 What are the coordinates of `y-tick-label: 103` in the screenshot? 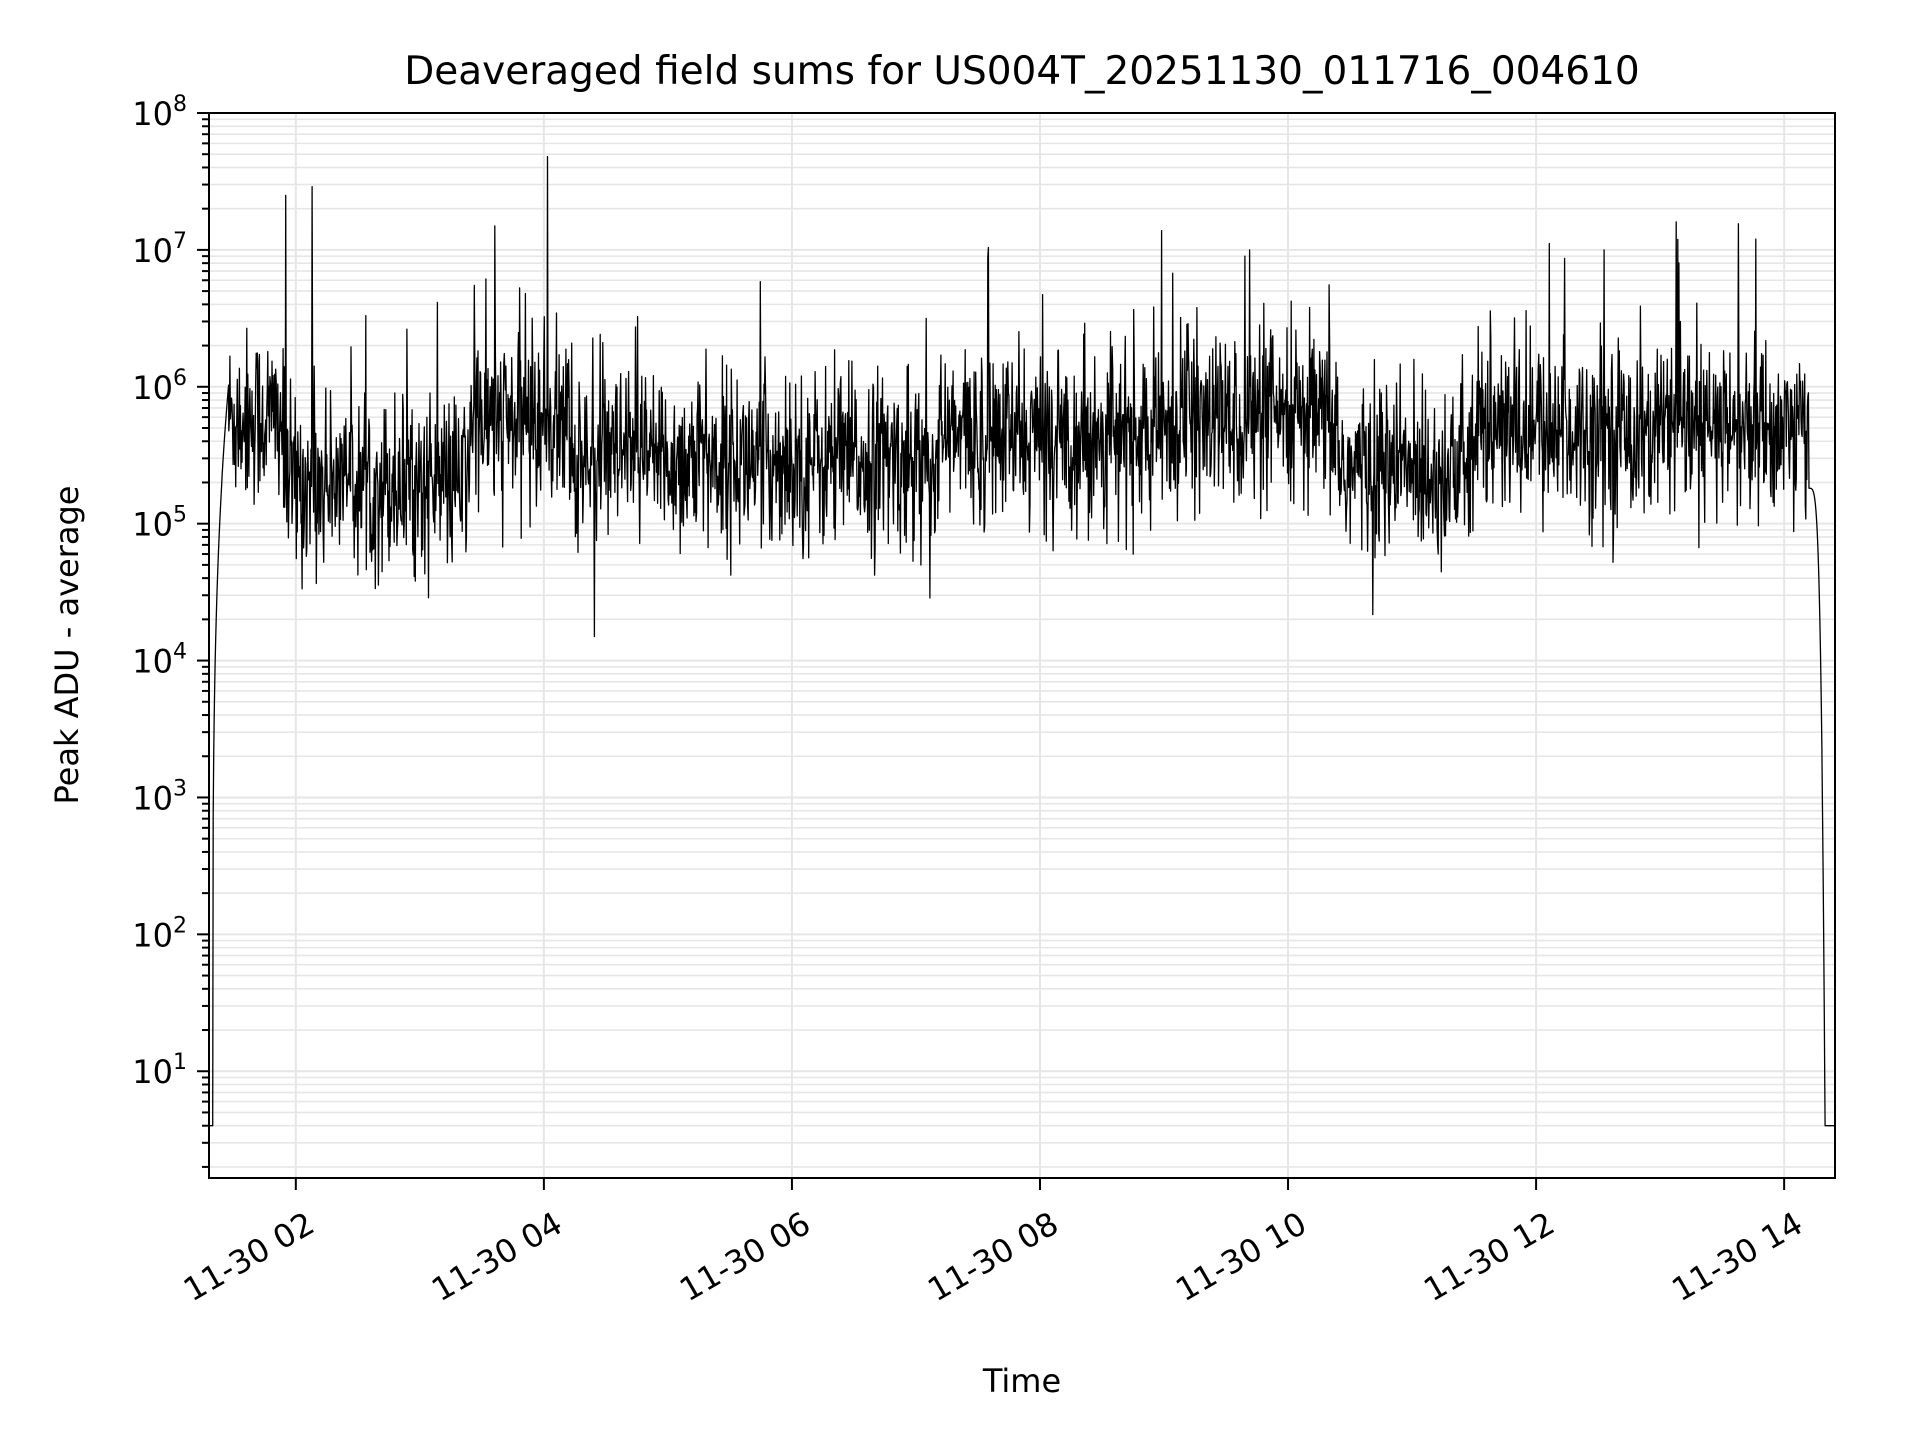 It's located at (159, 796).